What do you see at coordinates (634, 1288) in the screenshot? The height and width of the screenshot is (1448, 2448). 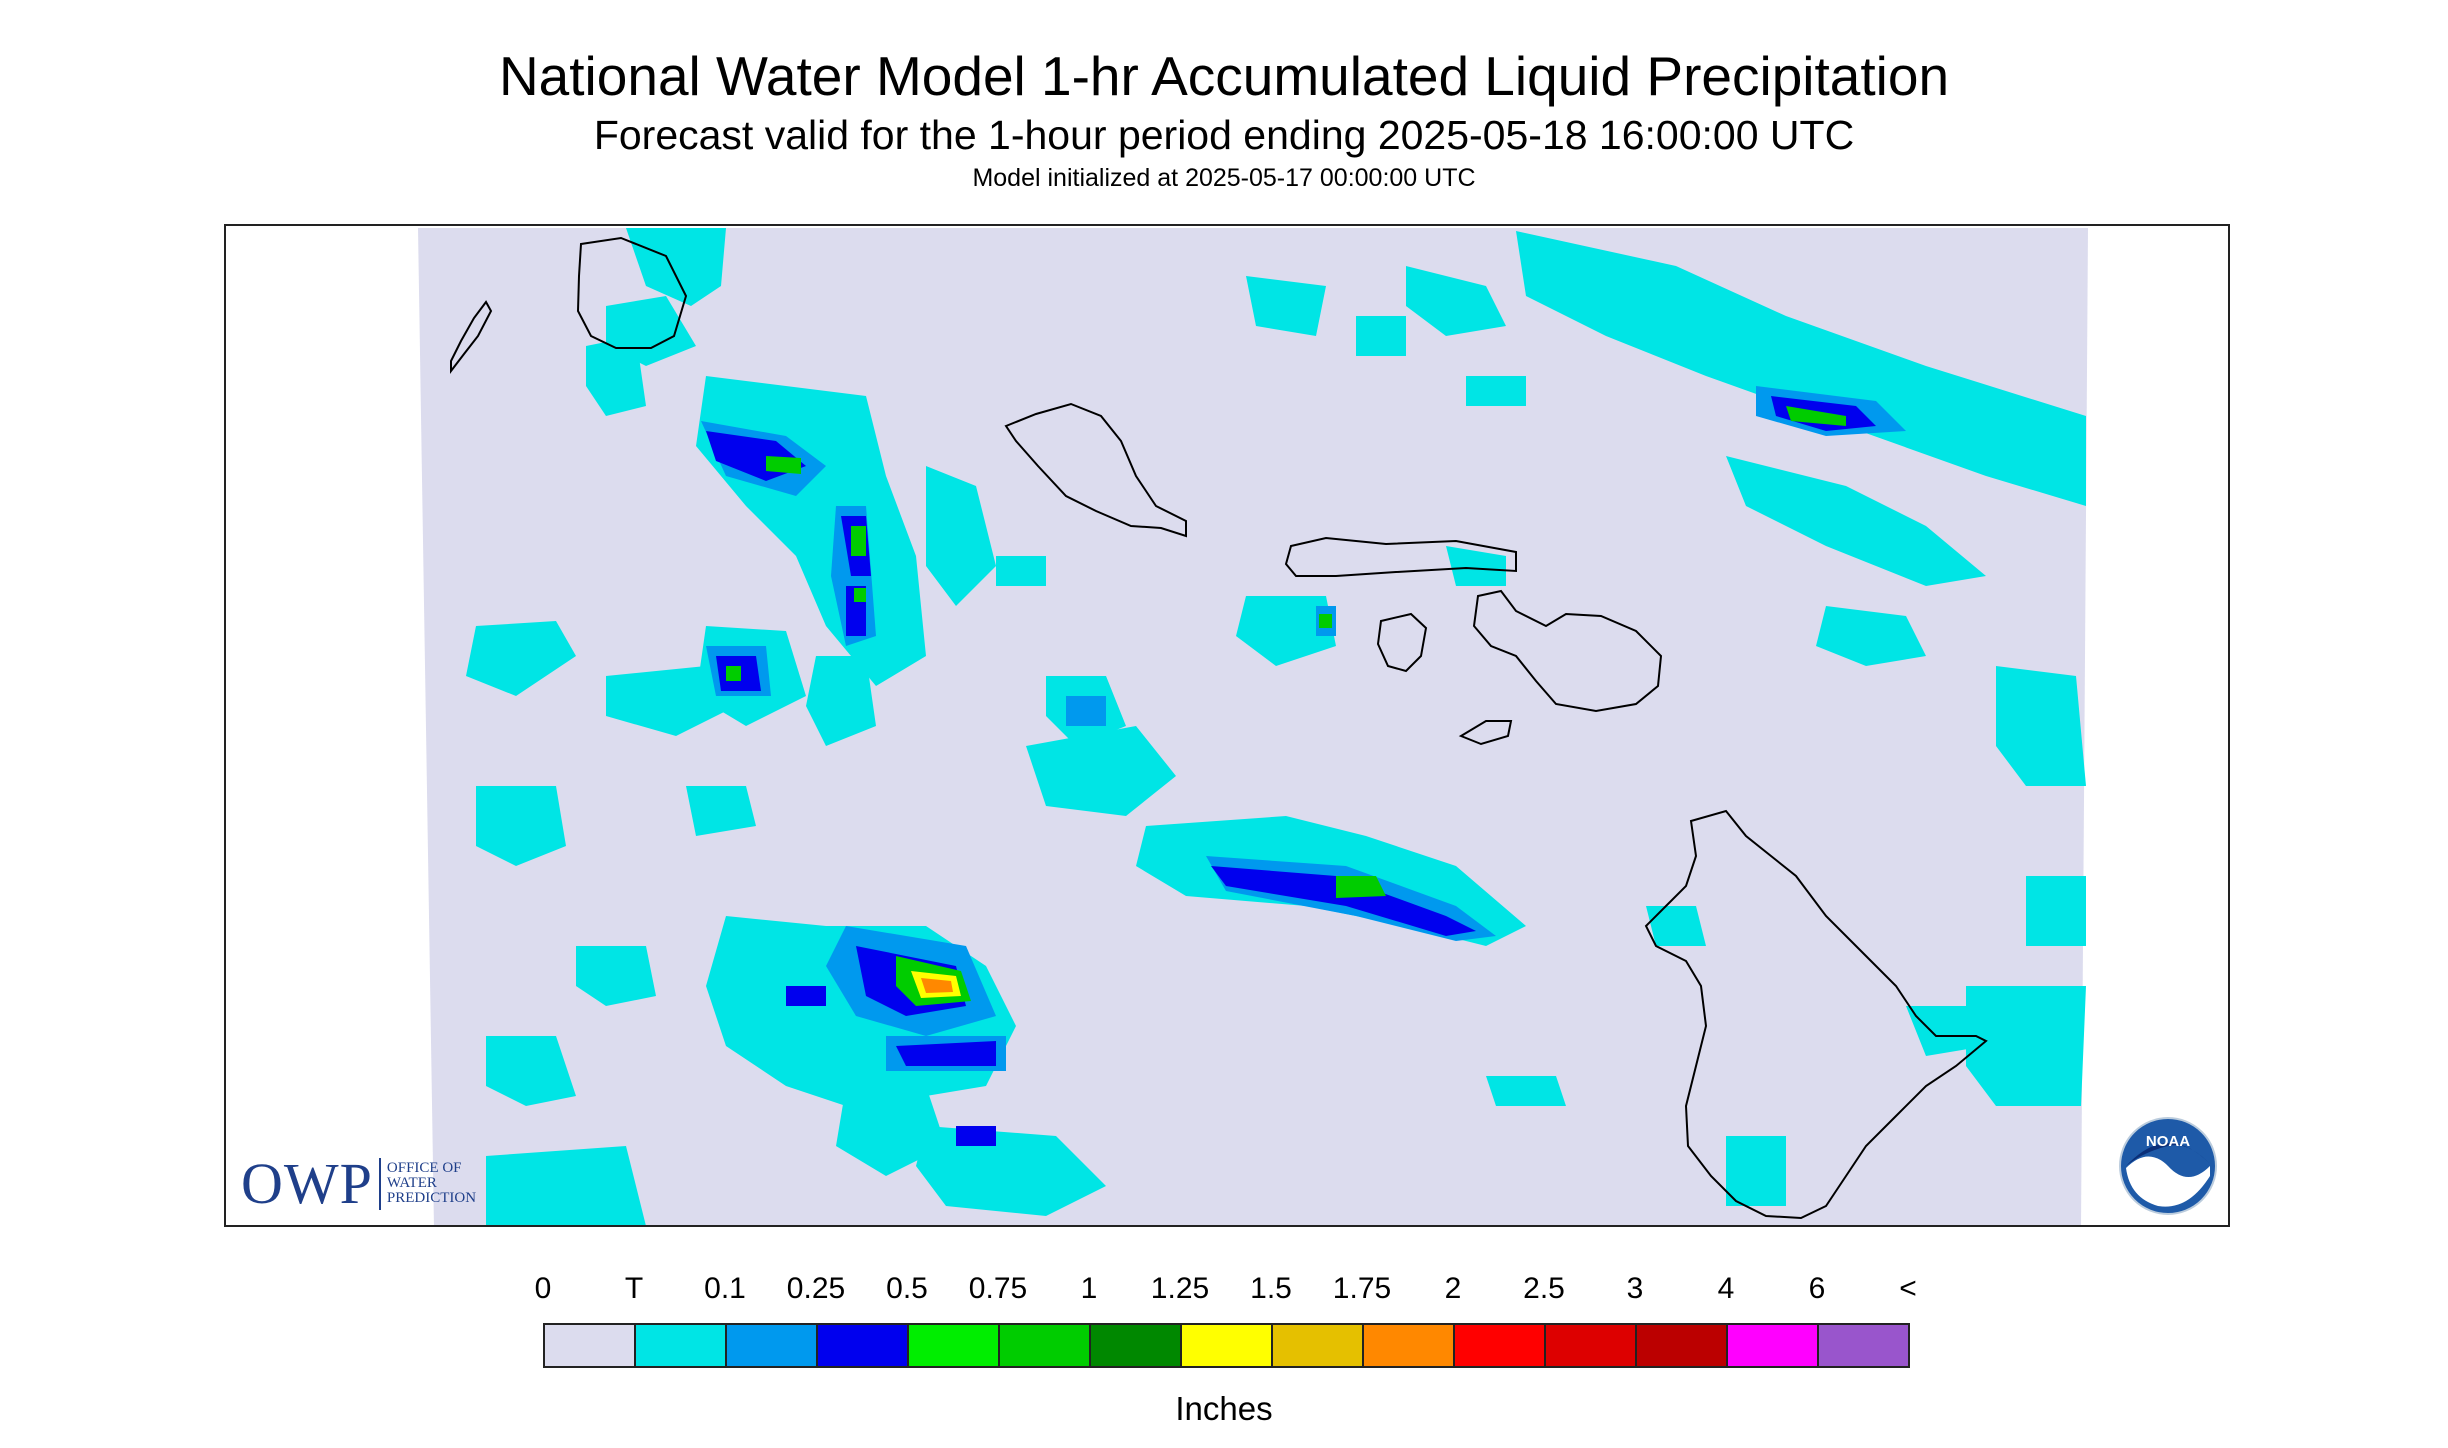 I see `legend-label: T` at bounding box center [634, 1288].